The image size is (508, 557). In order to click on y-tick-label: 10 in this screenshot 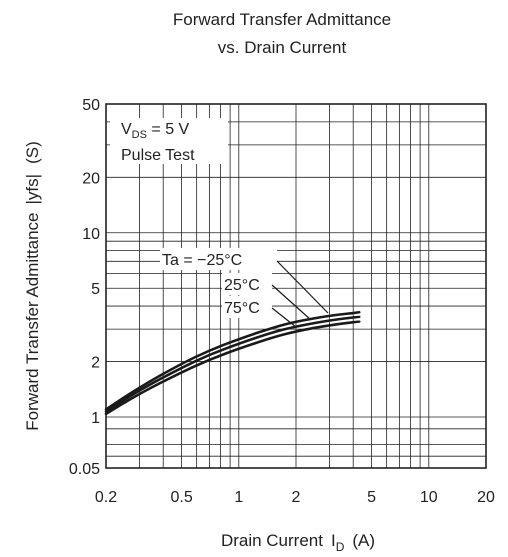, I will do `click(91, 234)`.